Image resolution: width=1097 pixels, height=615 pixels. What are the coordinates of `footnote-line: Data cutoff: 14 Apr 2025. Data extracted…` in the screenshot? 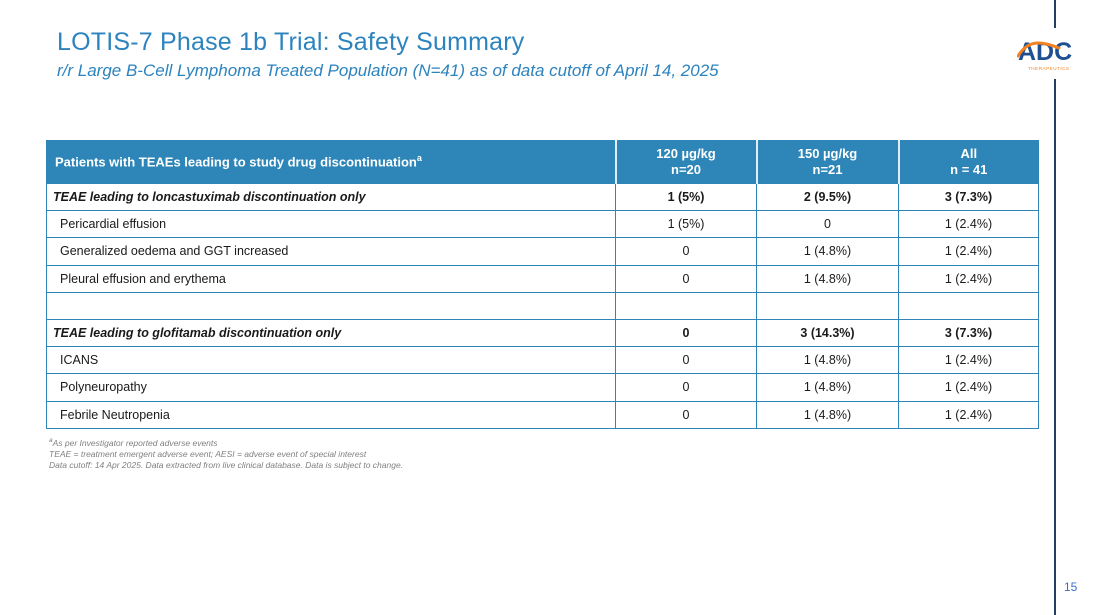 It's located at (226, 464).